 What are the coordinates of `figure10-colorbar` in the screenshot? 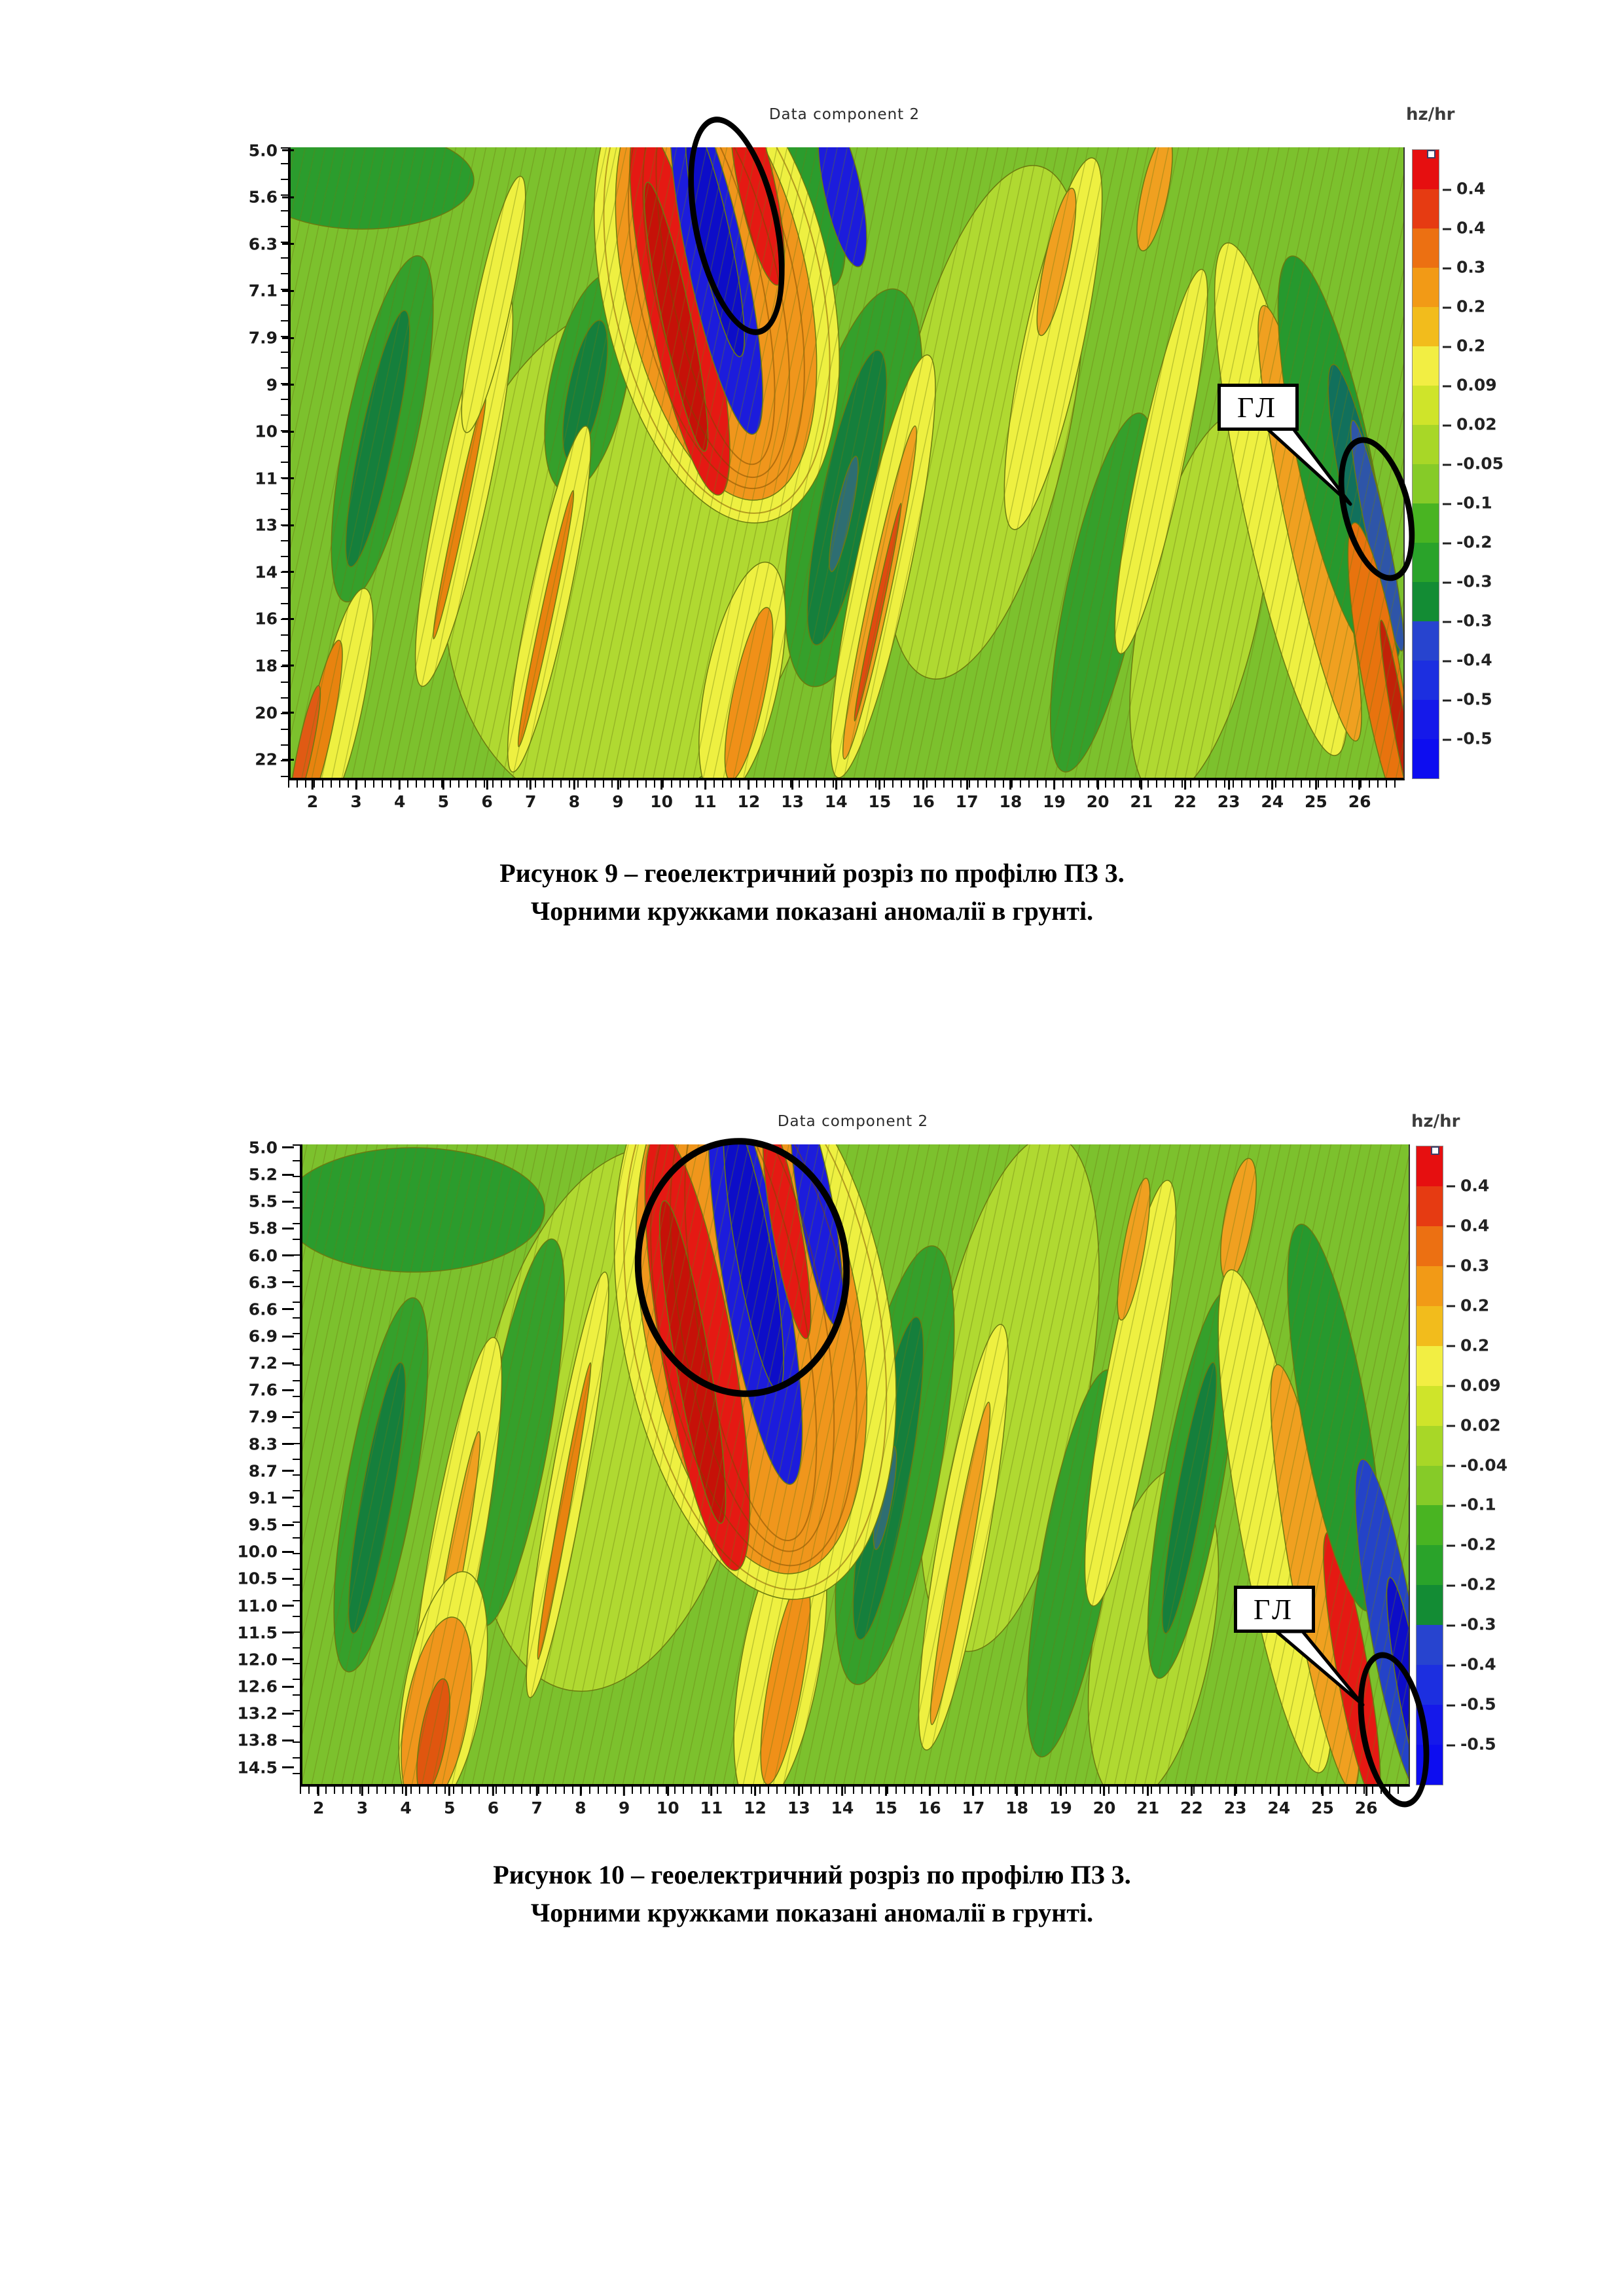 It's located at (1430, 1465).